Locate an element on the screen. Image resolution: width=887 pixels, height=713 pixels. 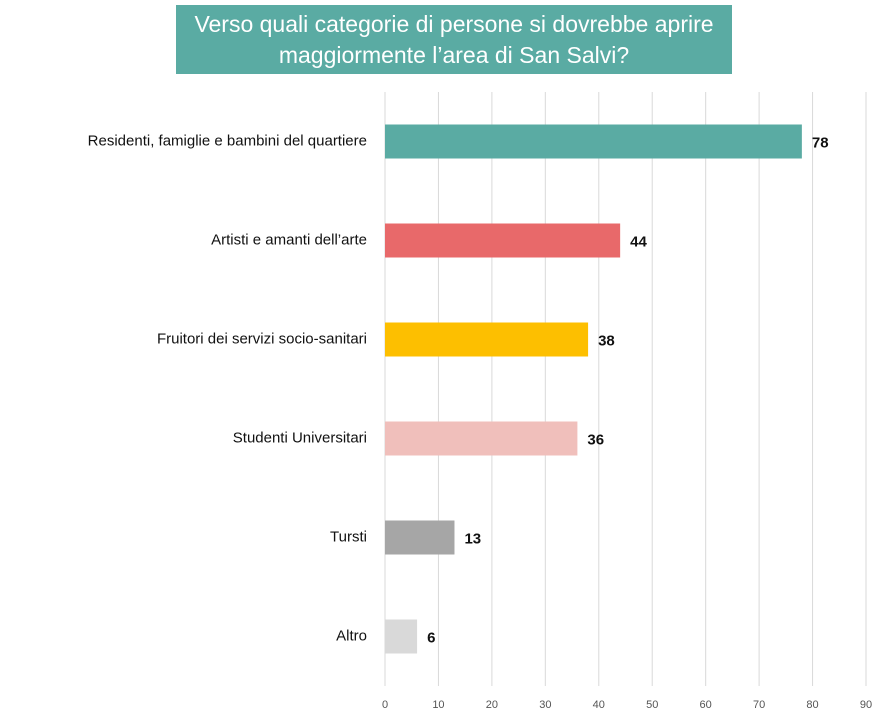
value-label: 38 is located at coordinates (606, 340).